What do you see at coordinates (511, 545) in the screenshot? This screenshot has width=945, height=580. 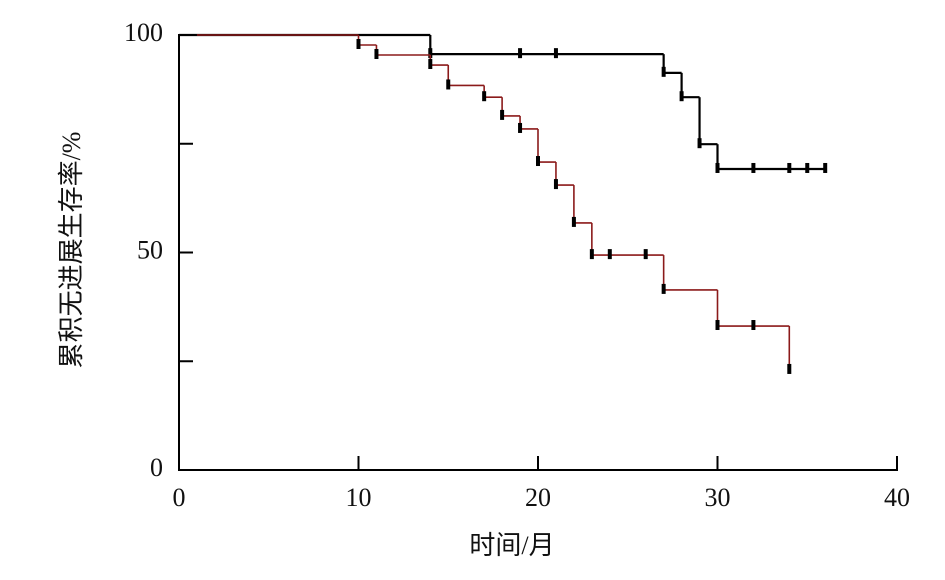 I see `x-axis-label: 时间/月` at bounding box center [511, 545].